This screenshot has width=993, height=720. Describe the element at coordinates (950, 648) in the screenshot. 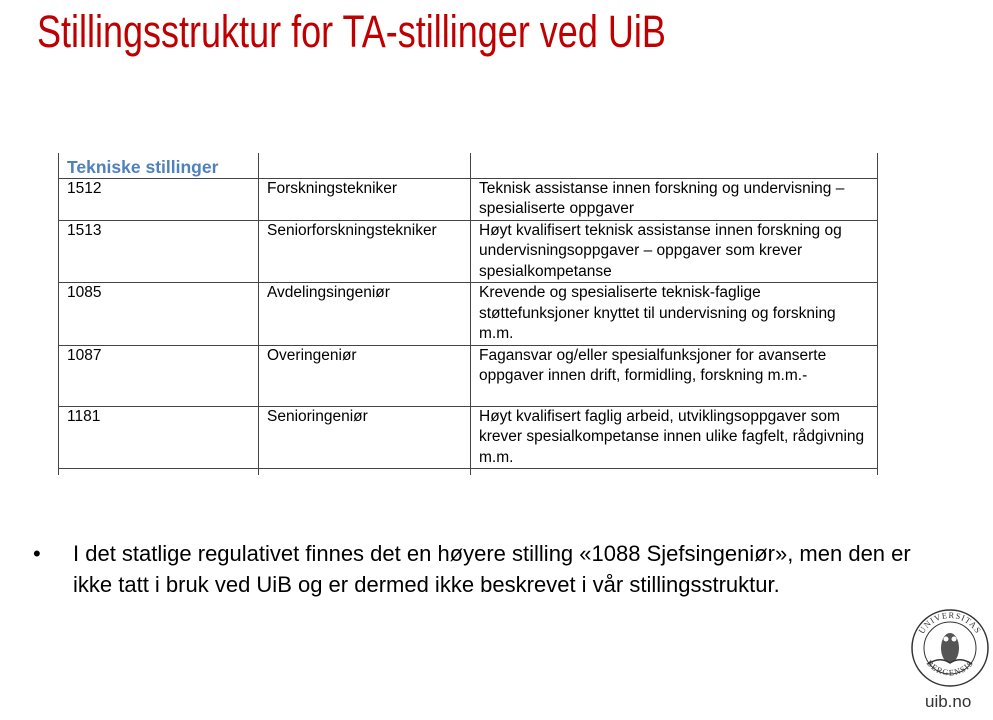

I see `uib-seal-logo: UNIVERSITAS BERGENSIS` at that location.